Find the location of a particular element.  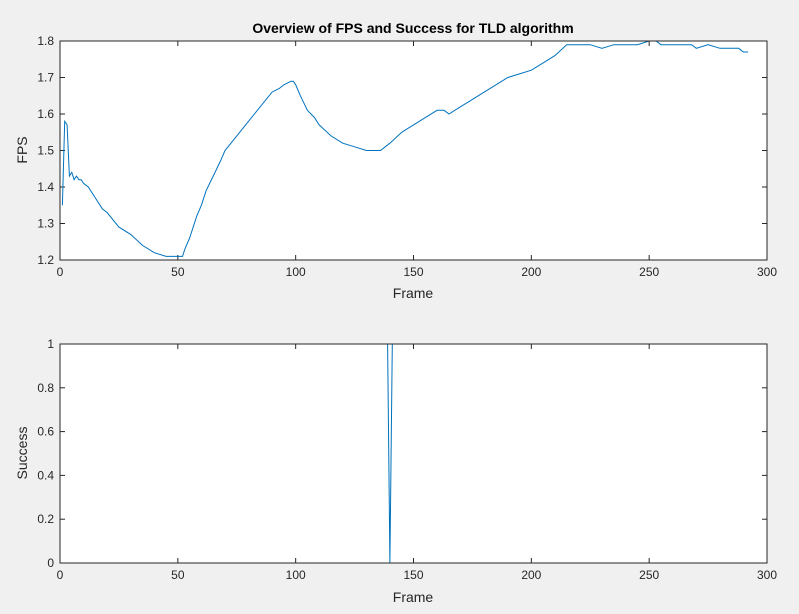

success-x-tick-label: 100 is located at coordinates (296, 575).